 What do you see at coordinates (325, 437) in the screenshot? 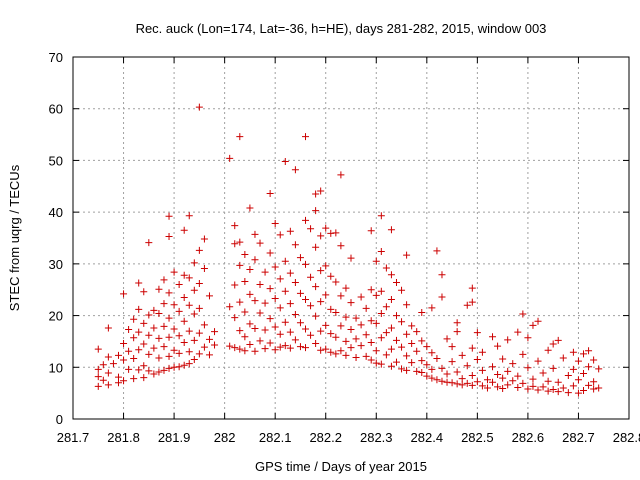
I see `x-tick-label: 282.2` at bounding box center [325, 437].